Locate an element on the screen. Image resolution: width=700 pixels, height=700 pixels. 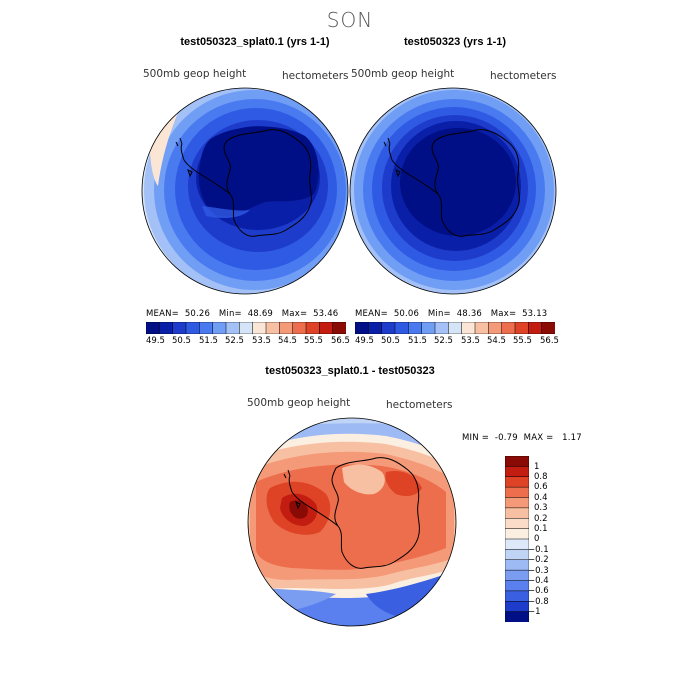
panel1-tick: 49.5 is located at coordinates (155, 341).